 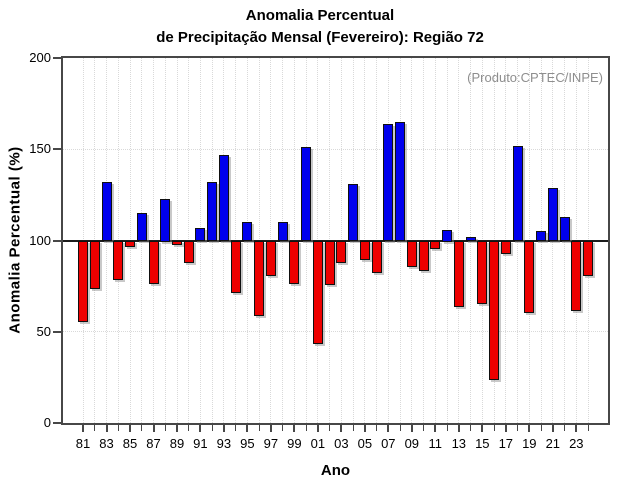 I want to click on x-tick-label: 81, so click(x=83, y=443).